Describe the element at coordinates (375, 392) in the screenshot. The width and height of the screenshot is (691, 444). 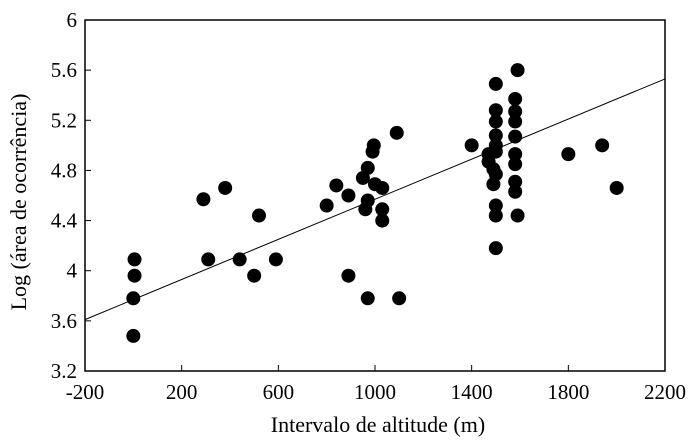
I see `x-tick-label: 1000` at that location.